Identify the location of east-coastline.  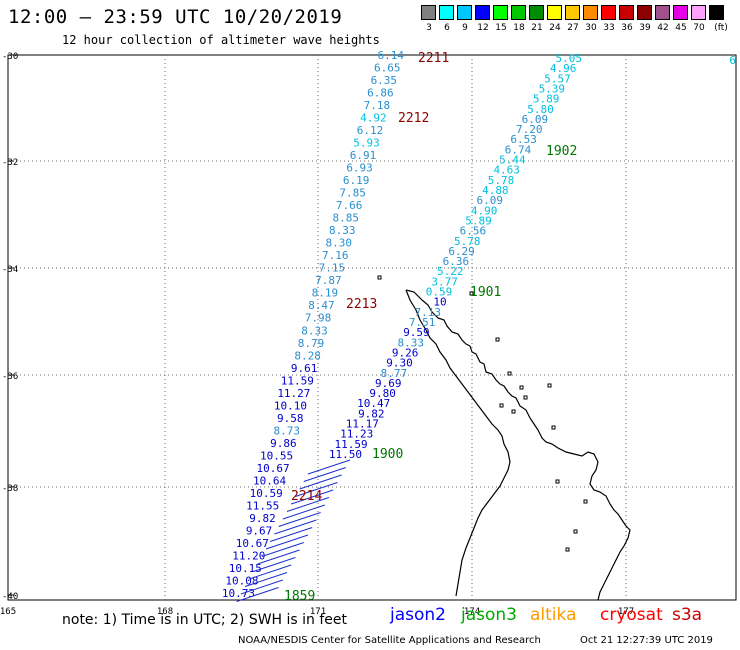
(518, 445).